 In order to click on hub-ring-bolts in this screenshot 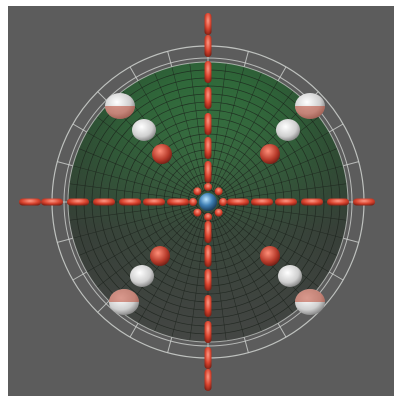, I will do `click(208, 202)`.